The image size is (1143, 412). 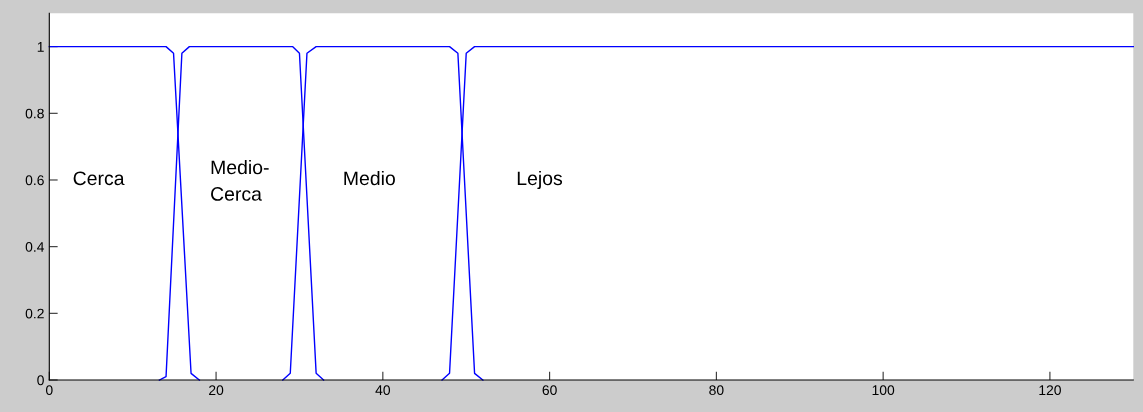 I want to click on x-tick-label: 60, so click(x=549, y=390).